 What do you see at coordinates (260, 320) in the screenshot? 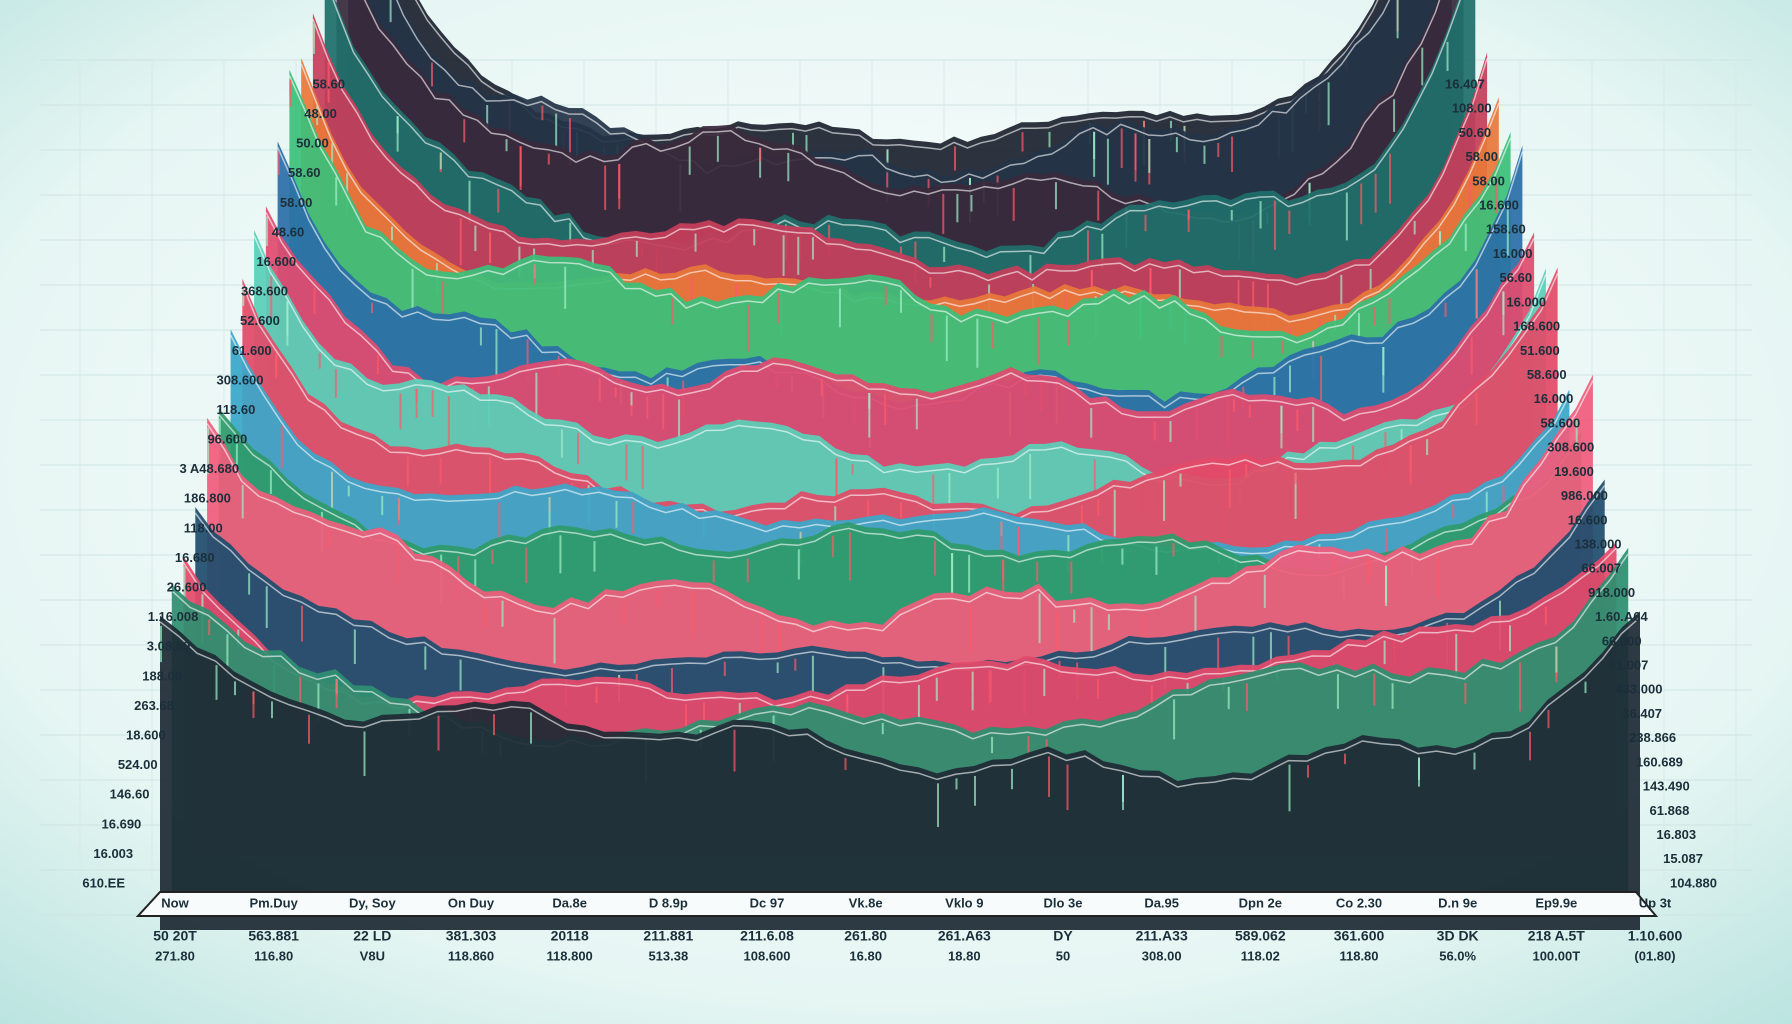
I see `axis-label: 52.600` at bounding box center [260, 320].